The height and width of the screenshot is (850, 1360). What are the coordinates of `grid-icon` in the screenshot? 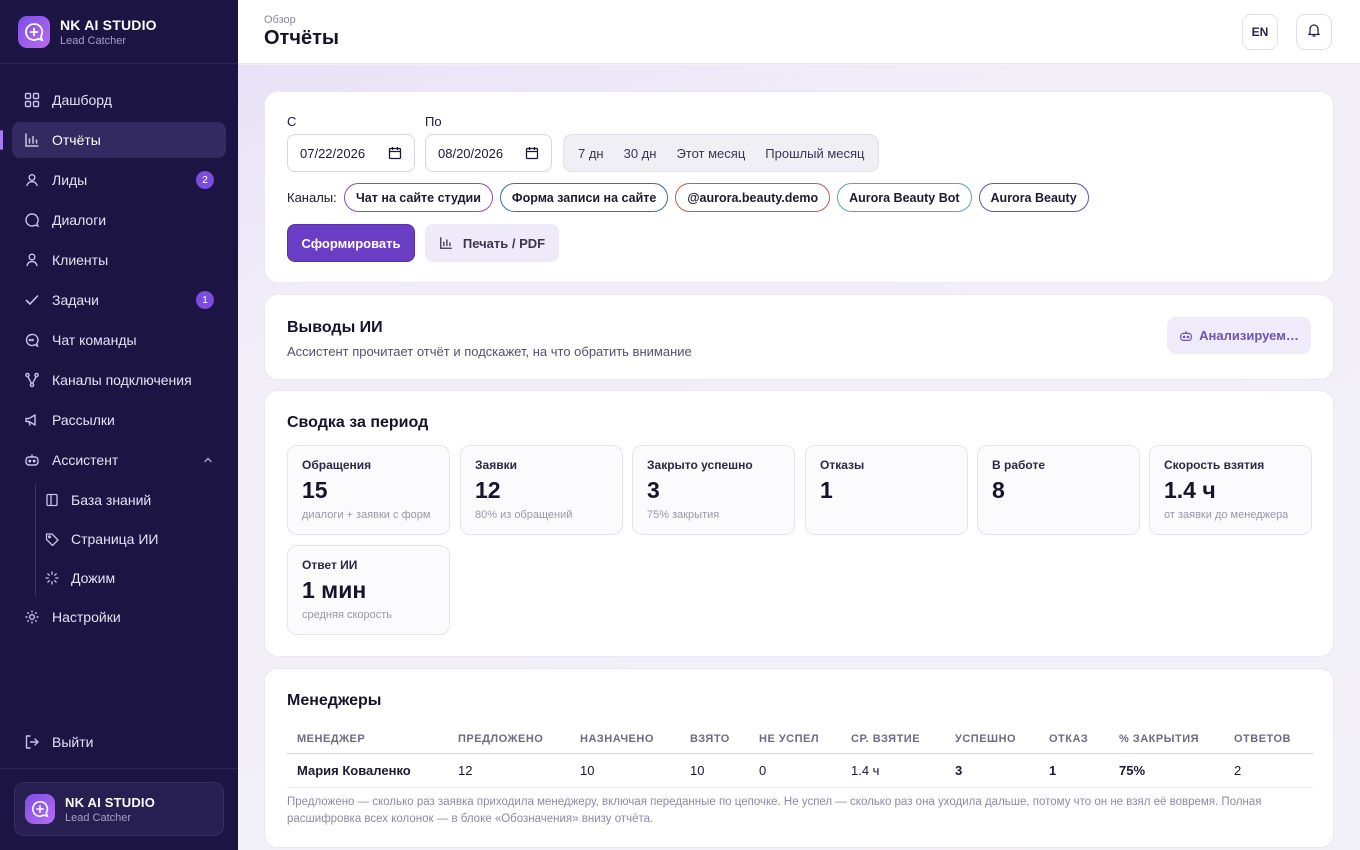 It's located at (32, 100).